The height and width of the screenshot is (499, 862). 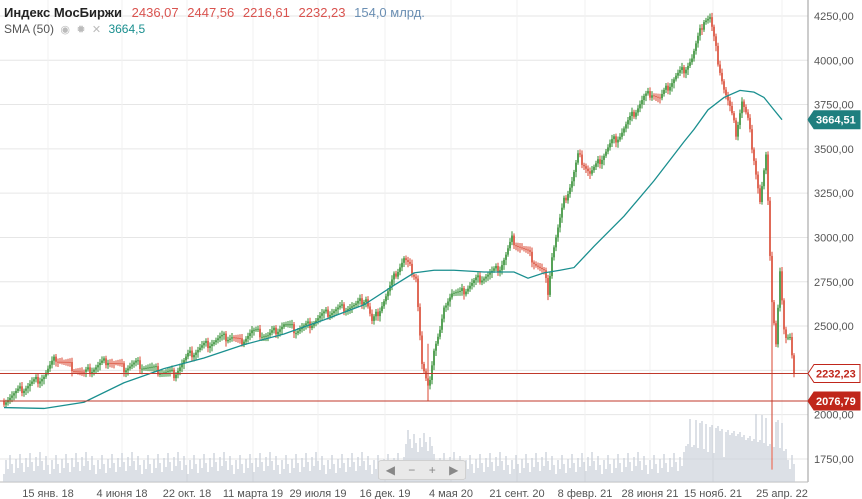 What do you see at coordinates (516, 493) in the screenshot?
I see `x-tick-label: 21 сент. 20` at bounding box center [516, 493].